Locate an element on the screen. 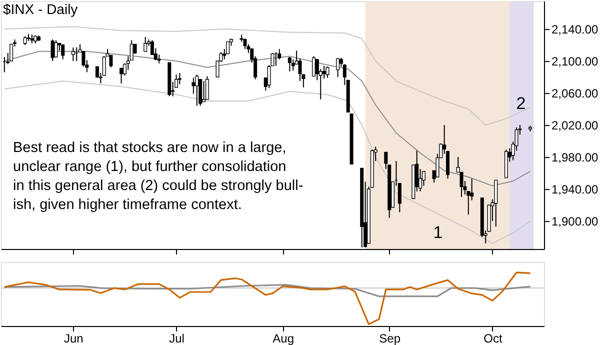 The image size is (600, 345). y-tick-label: 2,060.00 is located at coordinates (575, 93).